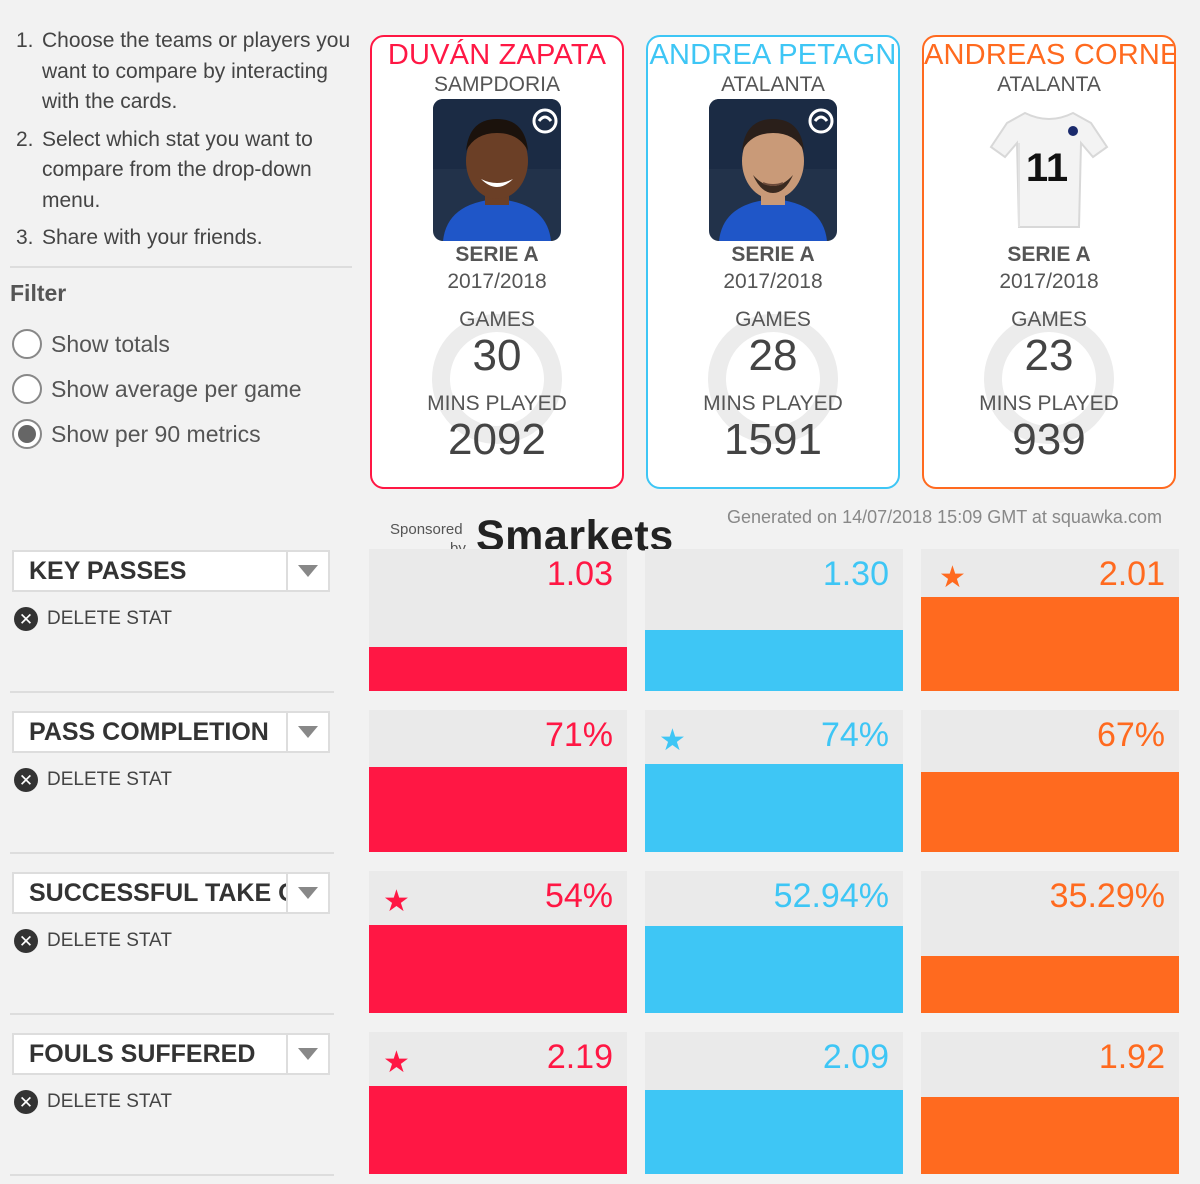  I want to click on radio-label: Show totals, so click(110, 343).